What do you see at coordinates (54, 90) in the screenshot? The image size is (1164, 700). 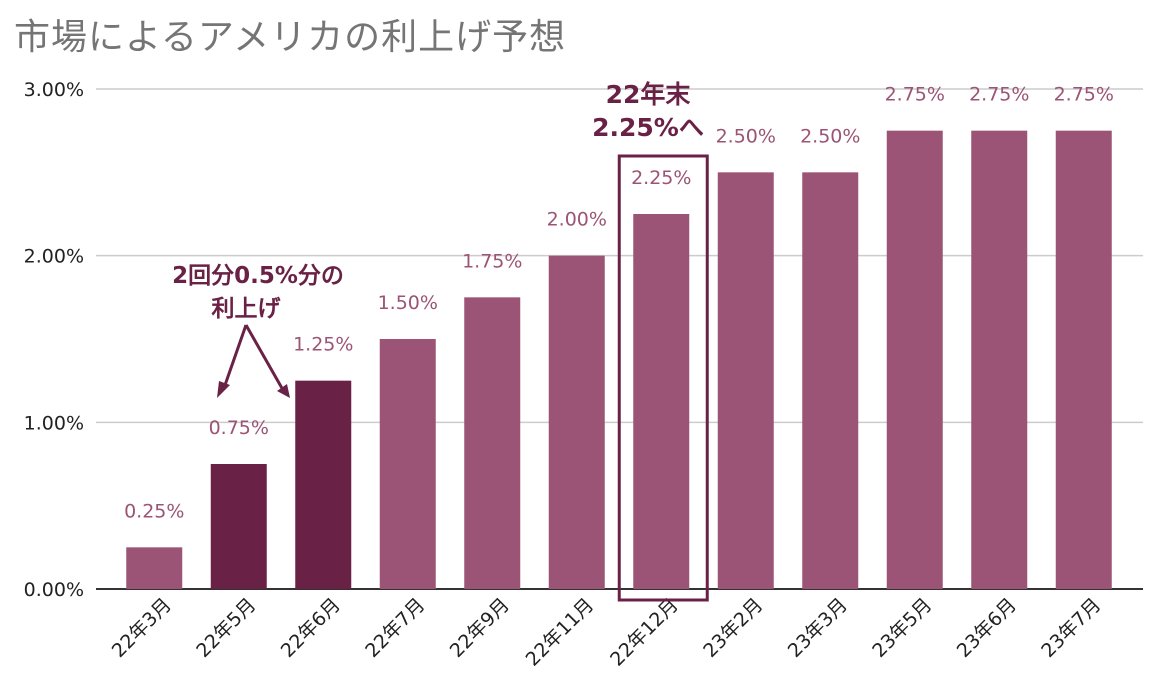 I see `y-tick-label: 3.00%` at bounding box center [54, 90].